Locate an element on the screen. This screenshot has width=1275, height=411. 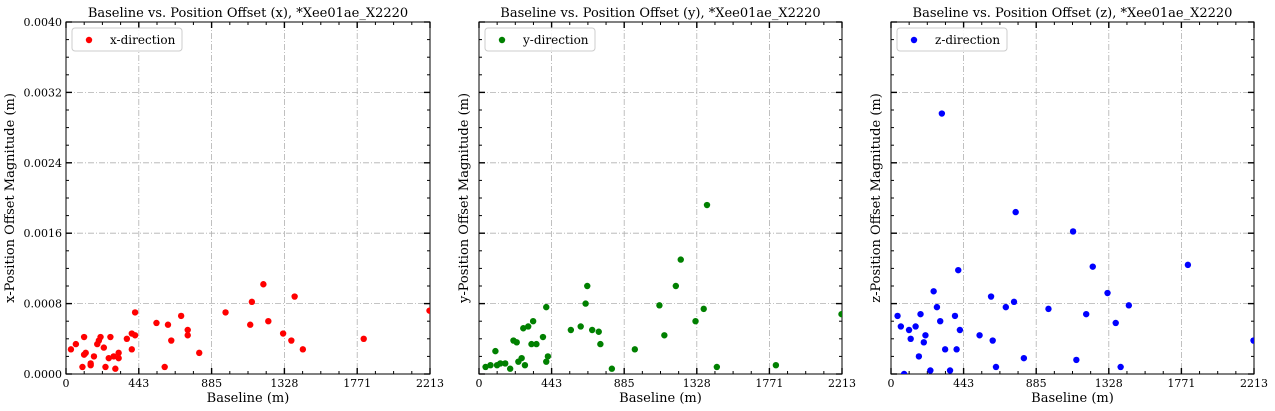
y-tick-label: 0.0008 is located at coordinates (43, 304).